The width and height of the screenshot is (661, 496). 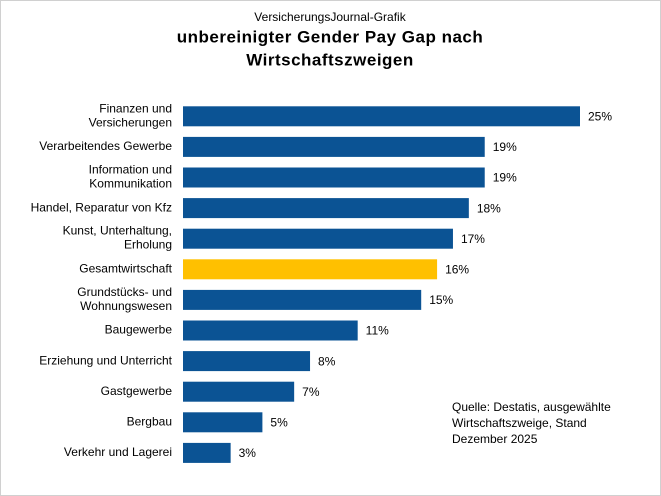 What do you see at coordinates (125, 268) in the screenshot?
I see `category-label: Gesamtwirtschaft` at bounding box center [125, 268].